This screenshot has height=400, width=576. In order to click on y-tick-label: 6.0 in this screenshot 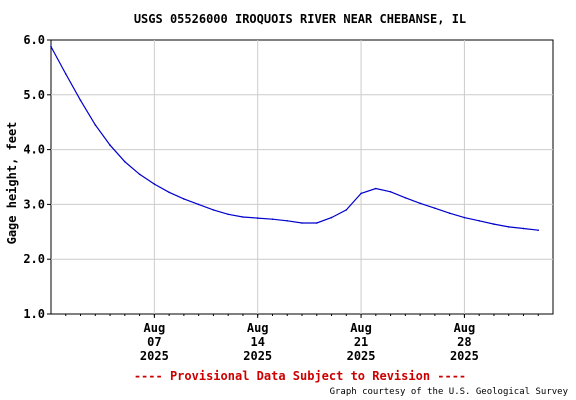, I will do `click(34, 40)`.